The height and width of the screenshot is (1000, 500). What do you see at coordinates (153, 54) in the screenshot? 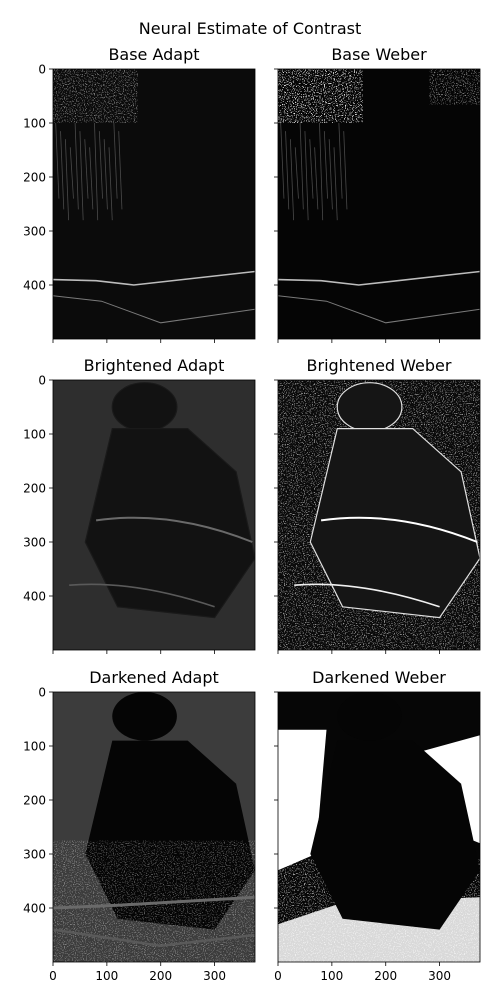
I see `panel-title: Base Adapt` at bounding box center [153, 54].